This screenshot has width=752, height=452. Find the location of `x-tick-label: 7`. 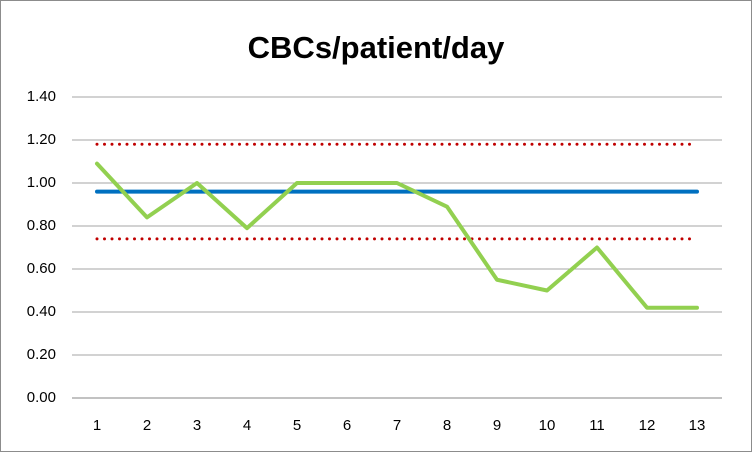

x-tick-label: 7 is located at coordinates (397, 425).